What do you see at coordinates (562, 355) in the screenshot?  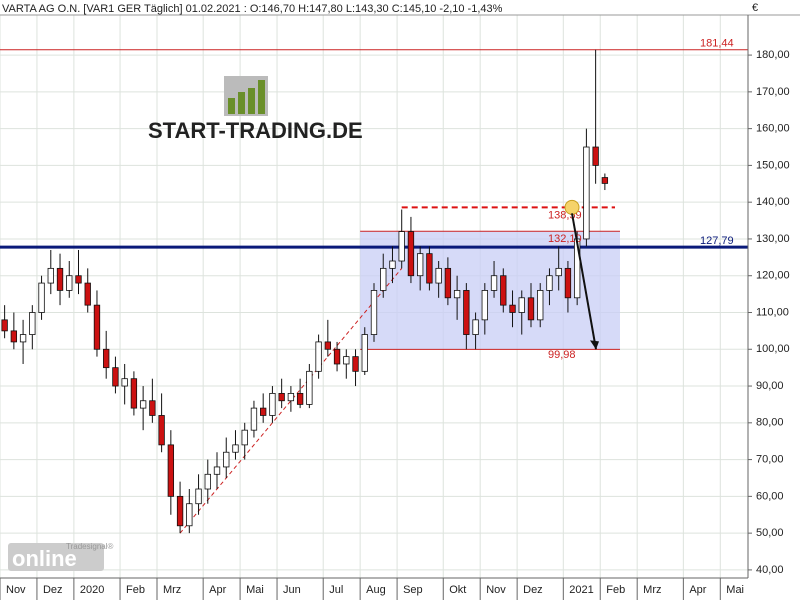 I see `level-label: 99,98` at bounding box center [562, 355].